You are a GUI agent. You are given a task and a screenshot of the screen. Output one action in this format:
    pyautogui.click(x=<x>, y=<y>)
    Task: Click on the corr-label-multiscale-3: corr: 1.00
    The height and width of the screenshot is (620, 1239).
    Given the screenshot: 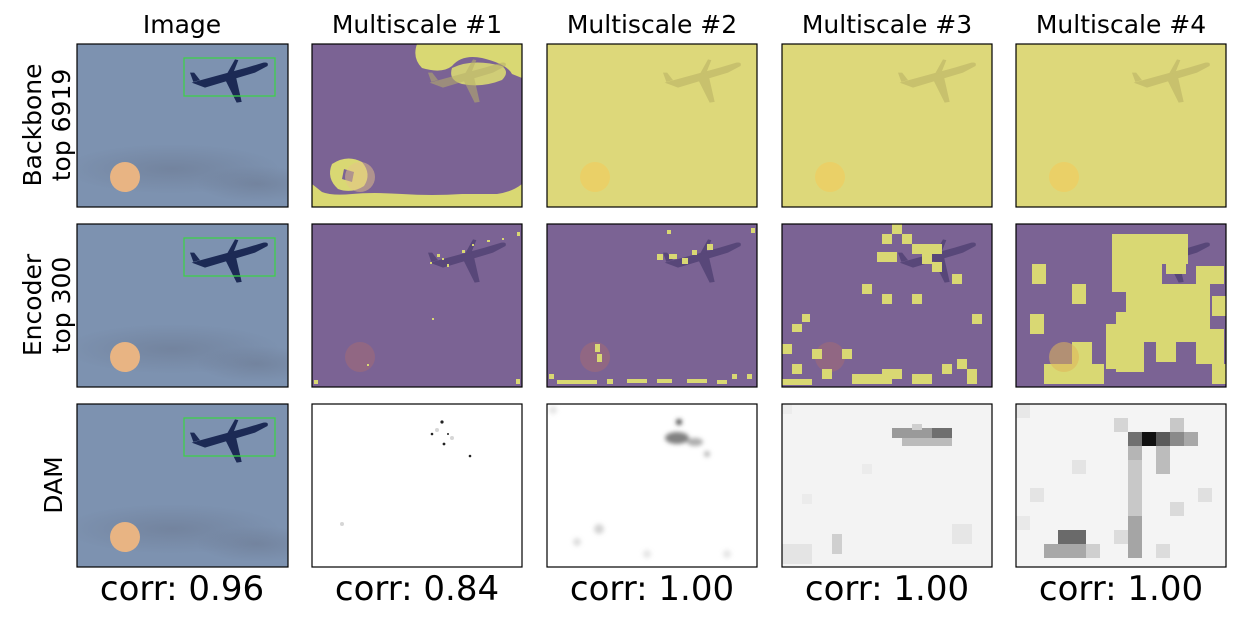 What is the action you would take?
    pyautogui.click(x=887, y=589)
    